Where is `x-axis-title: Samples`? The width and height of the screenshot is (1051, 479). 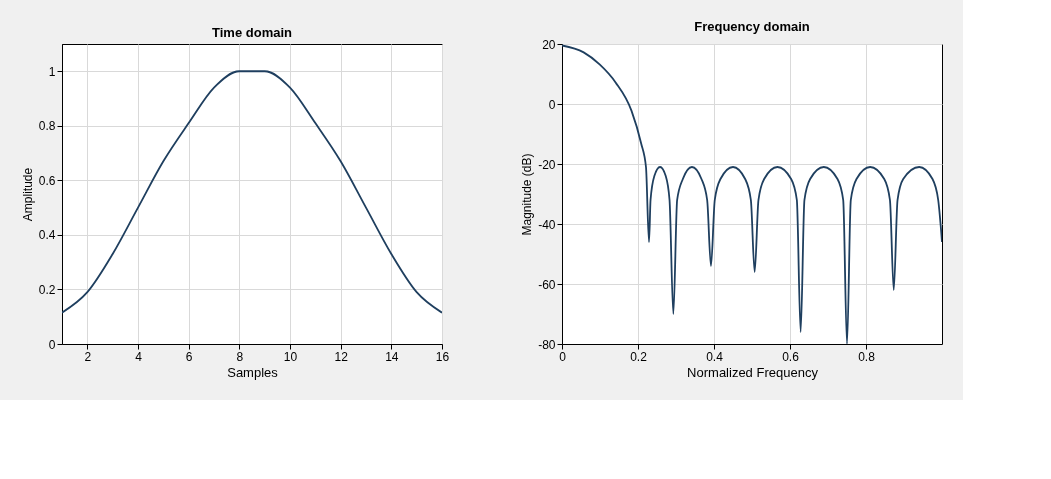 x-axis-title: Samples is located at coordinates (253, 372).